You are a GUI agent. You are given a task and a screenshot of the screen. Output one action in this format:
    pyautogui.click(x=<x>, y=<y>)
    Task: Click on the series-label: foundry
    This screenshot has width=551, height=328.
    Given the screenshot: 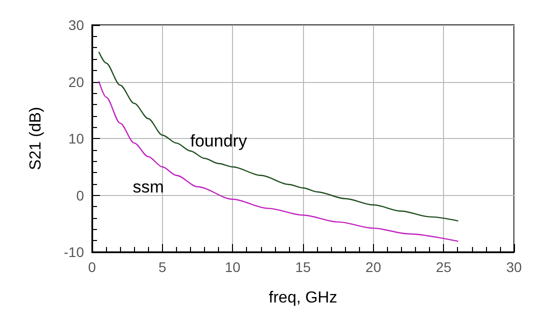 What is the action you would take?
    pyautogui.click(x=219, y=140)
    